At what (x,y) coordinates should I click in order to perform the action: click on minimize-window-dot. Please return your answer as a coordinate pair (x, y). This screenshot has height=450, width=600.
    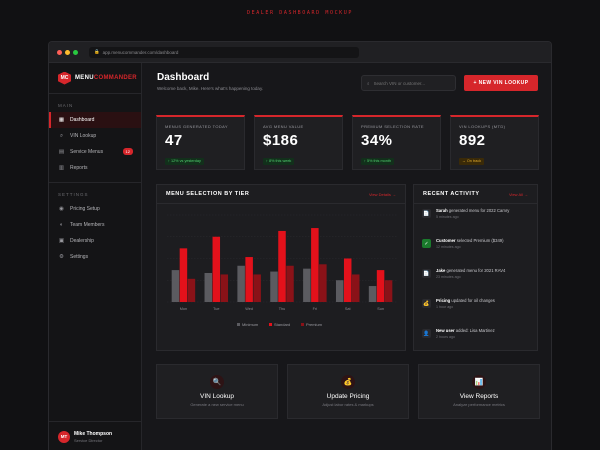
    Looking at the image, I should click on (67, 52).